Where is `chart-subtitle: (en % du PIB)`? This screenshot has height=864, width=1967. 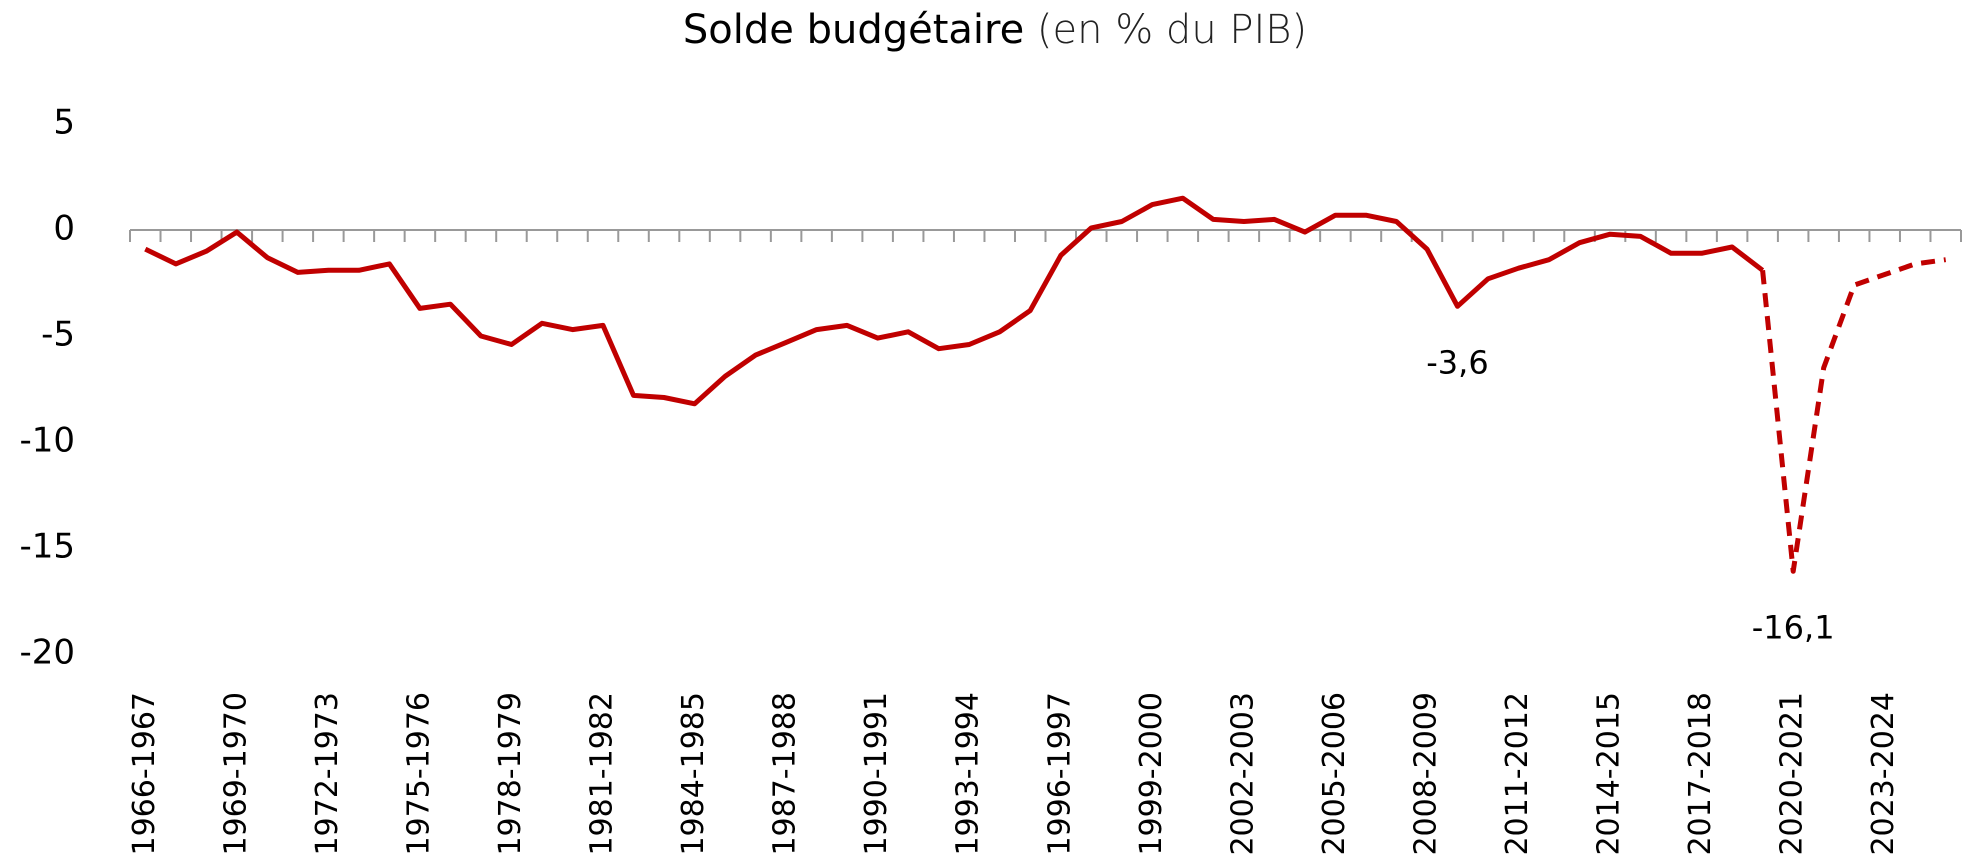
chart-subtitle: (en % du PIB) is located at coordinates (1172, 30).